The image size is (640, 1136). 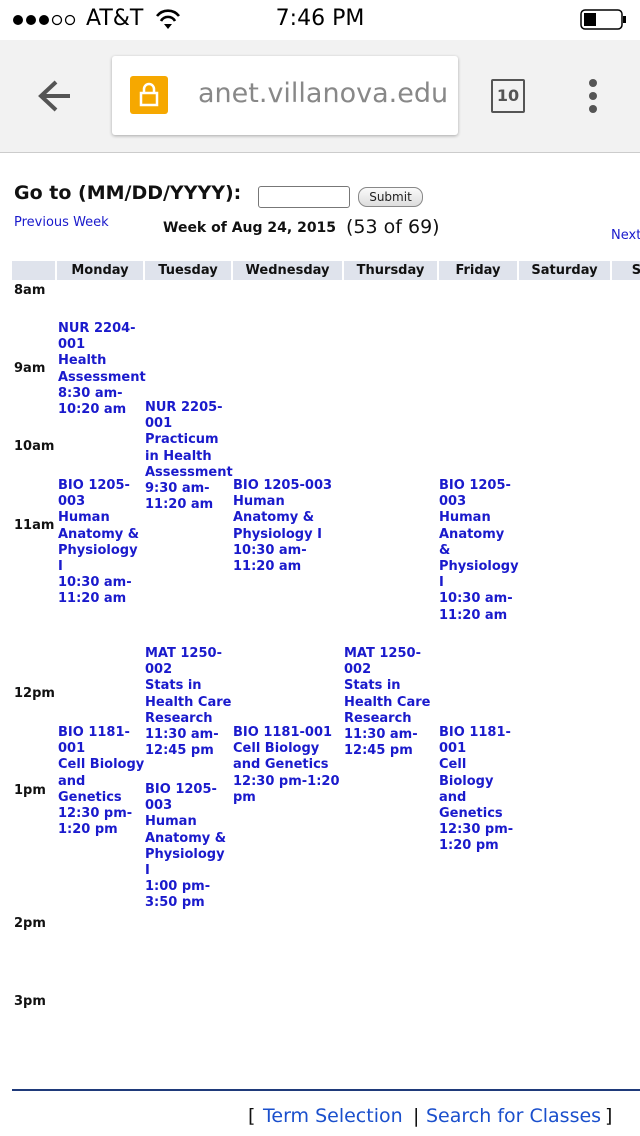 I want to click on event-line: pm, so click(x=244, y=797).